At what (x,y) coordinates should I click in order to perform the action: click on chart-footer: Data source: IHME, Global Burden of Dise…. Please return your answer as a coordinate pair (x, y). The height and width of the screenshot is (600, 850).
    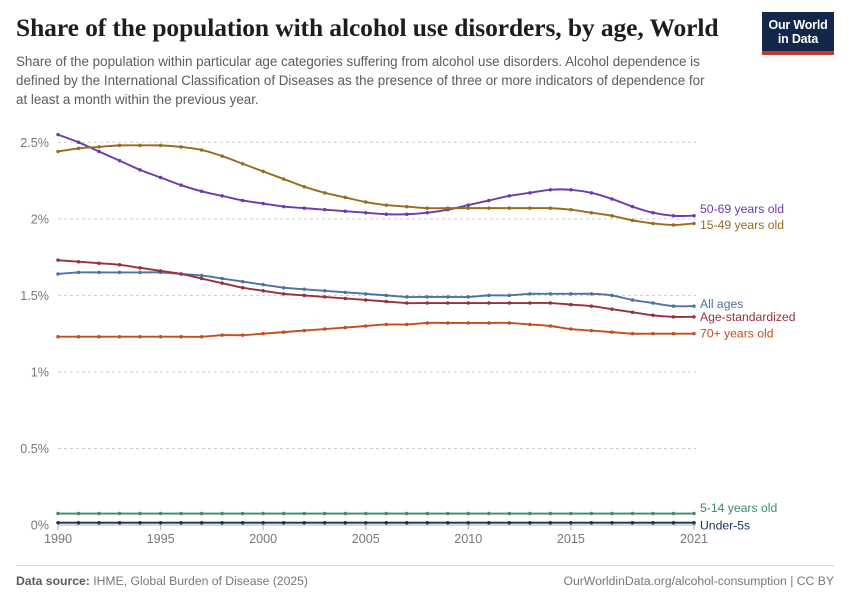
    Looking at the image, I should click on (425, 576).